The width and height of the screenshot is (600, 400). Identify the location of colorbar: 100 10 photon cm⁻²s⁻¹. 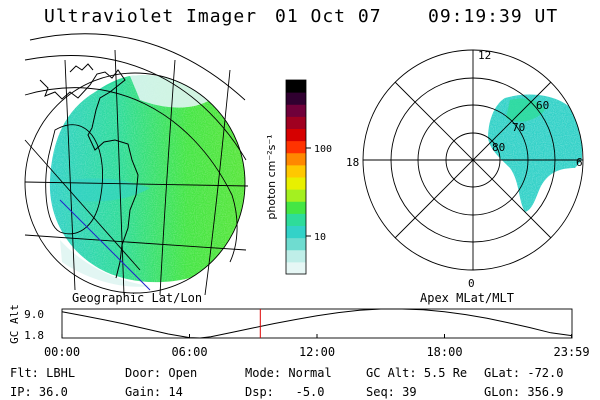
(298, 177).